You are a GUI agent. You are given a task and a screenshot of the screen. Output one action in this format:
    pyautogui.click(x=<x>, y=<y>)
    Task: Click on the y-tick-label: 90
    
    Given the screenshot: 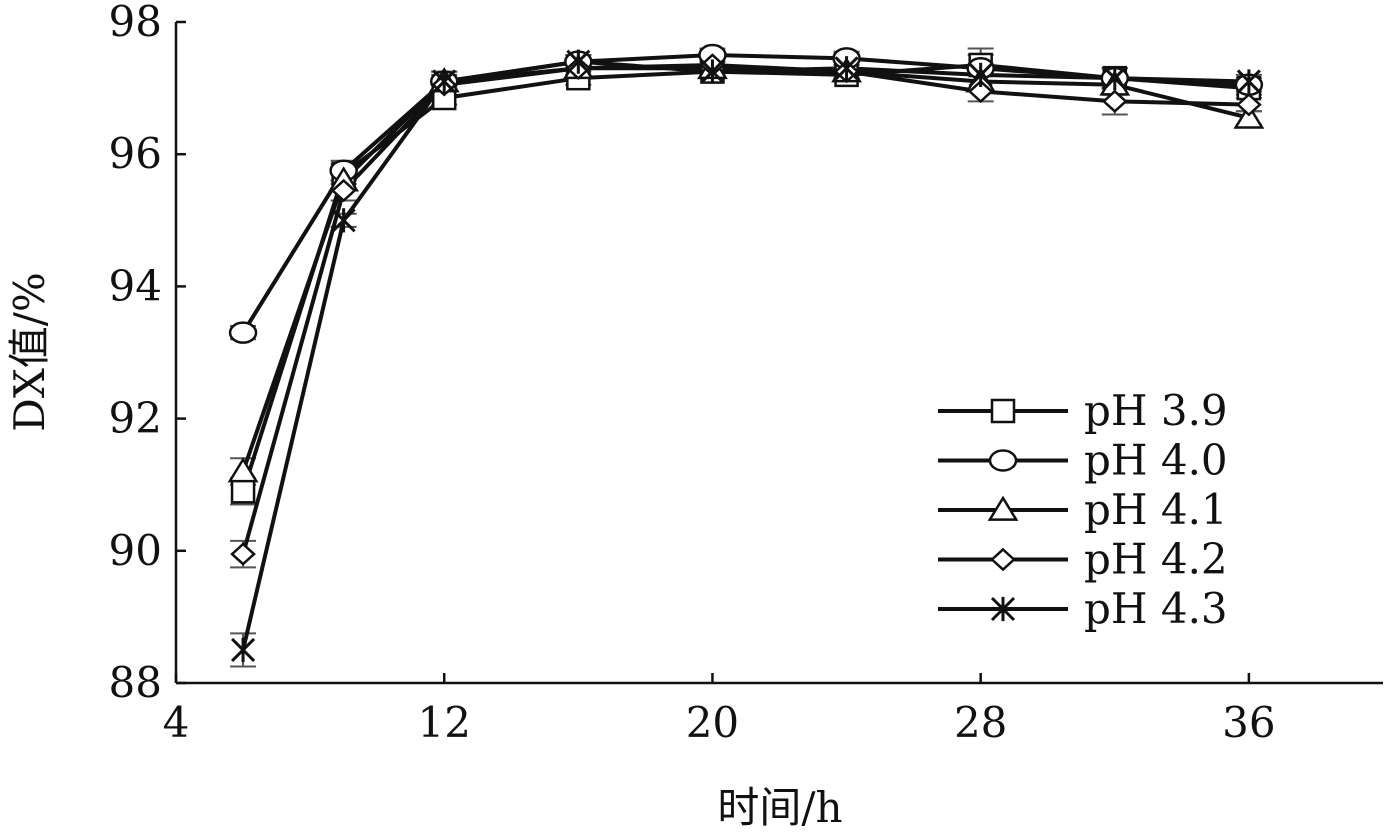 What is the action you would take?
    pyautogui.click(x=135, y=550)
    